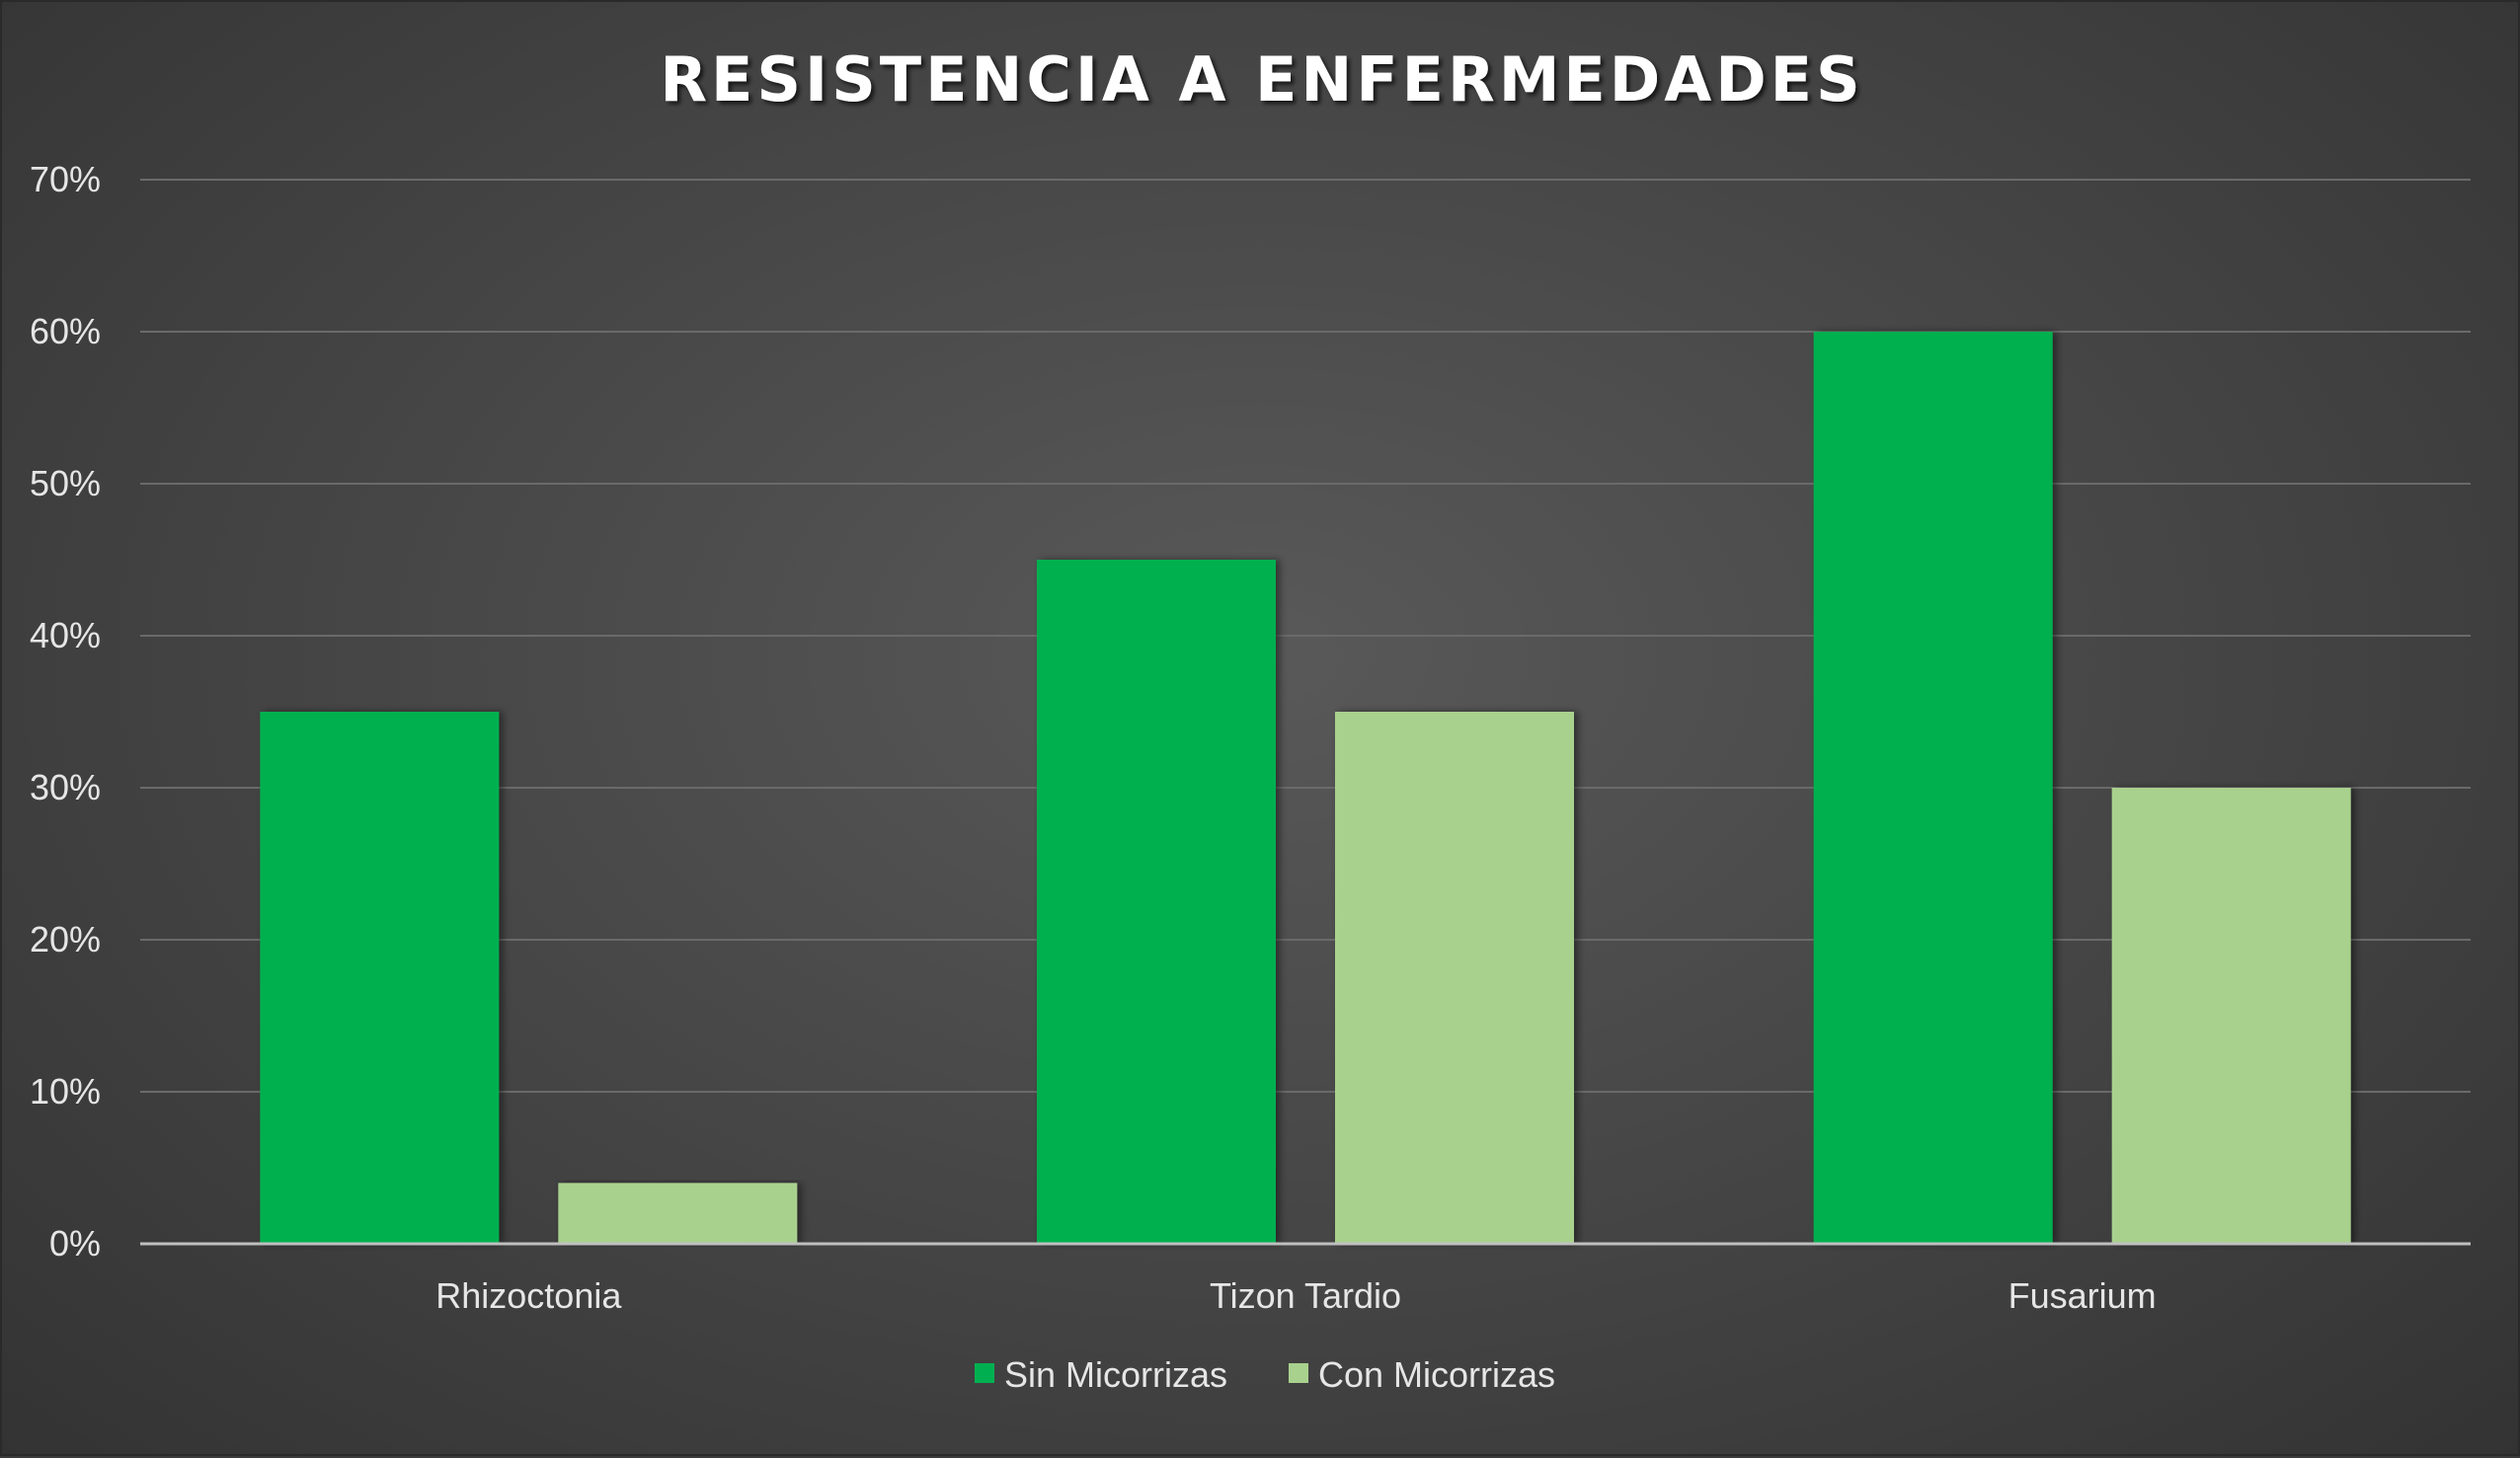  What do you see at coordinates (66, 787) in the screenshot?
I see `y-tick-label: 30%` at bounding box center [66, 787].